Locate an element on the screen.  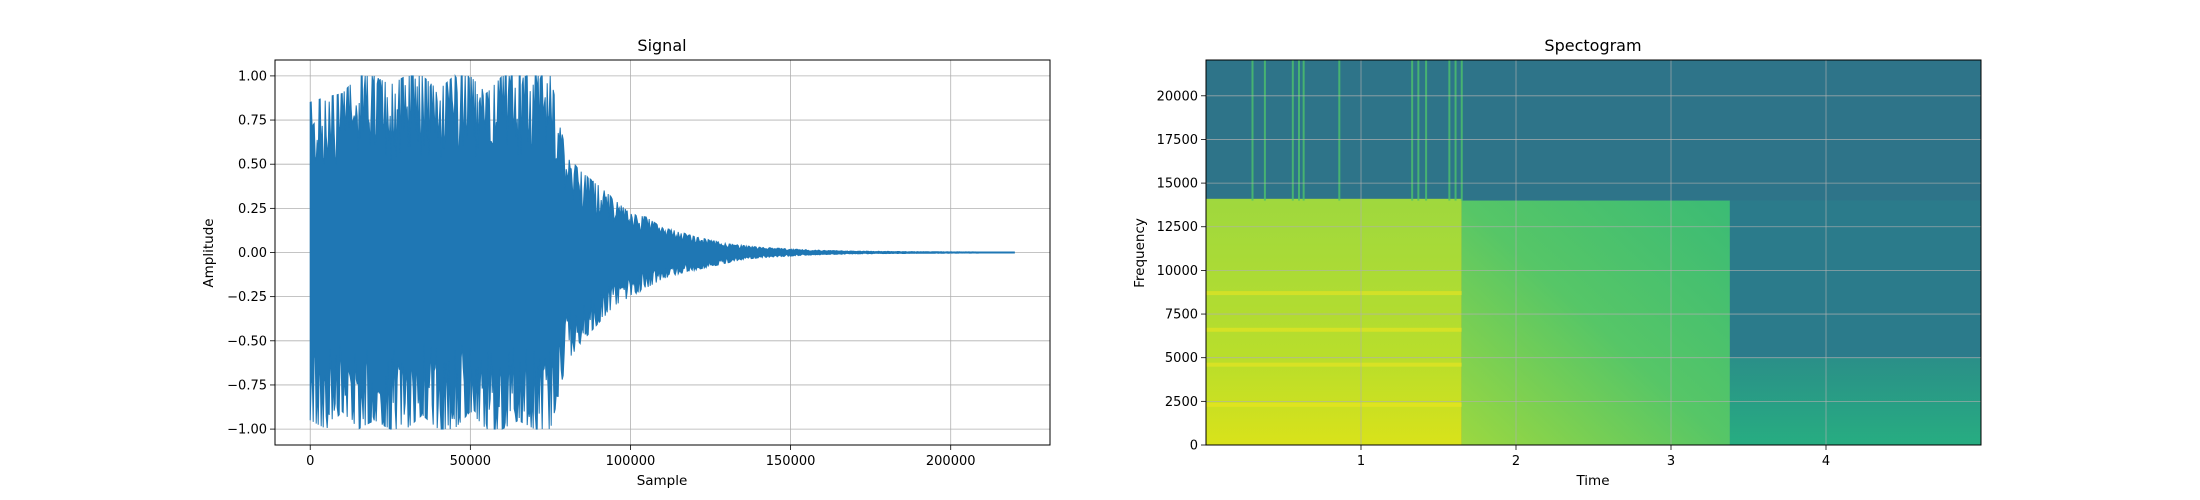
spectrogram-xtick-label: 2 is located at coordinates (1516, 461).